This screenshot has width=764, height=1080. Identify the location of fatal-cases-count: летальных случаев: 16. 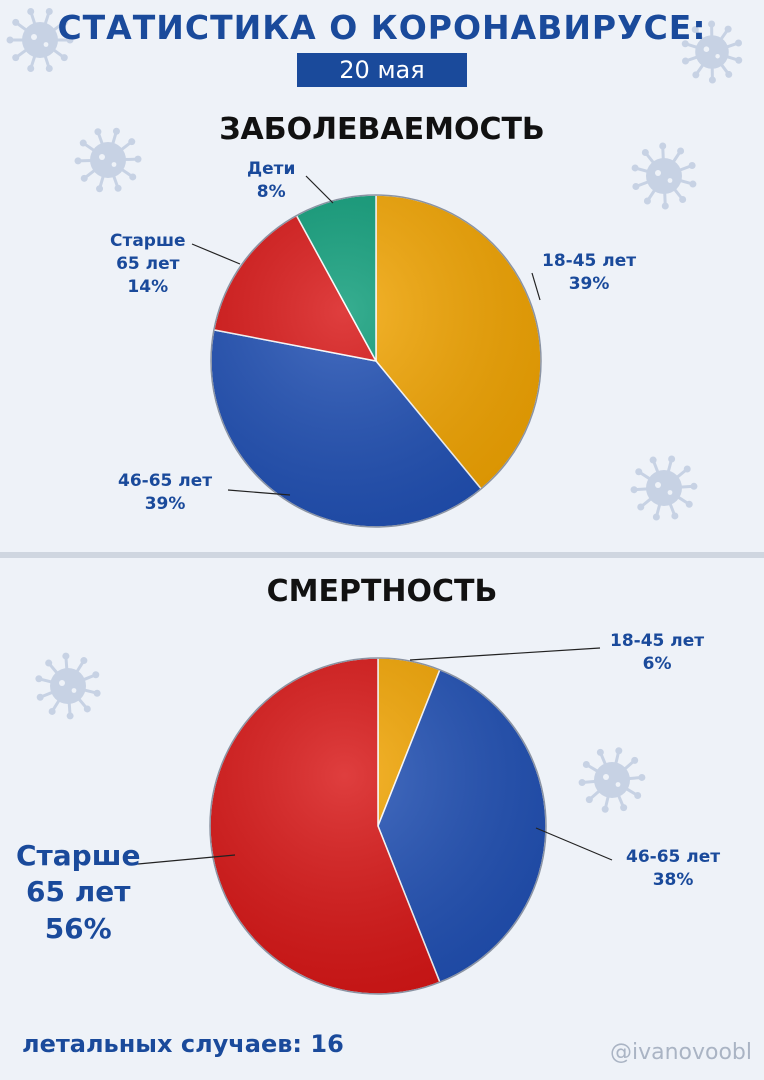
(183, 1044).